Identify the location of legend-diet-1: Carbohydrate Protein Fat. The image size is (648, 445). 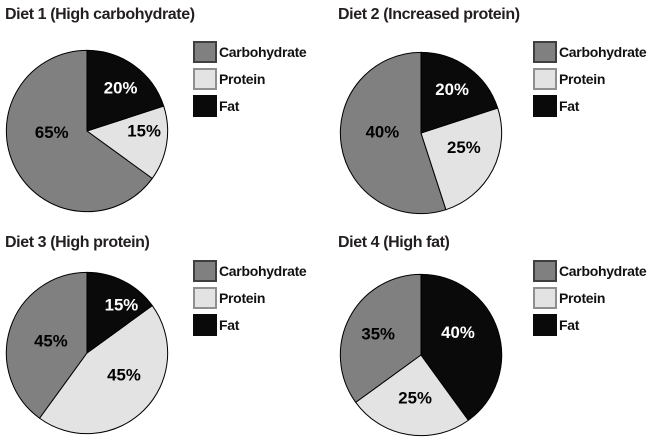
(250, 79).